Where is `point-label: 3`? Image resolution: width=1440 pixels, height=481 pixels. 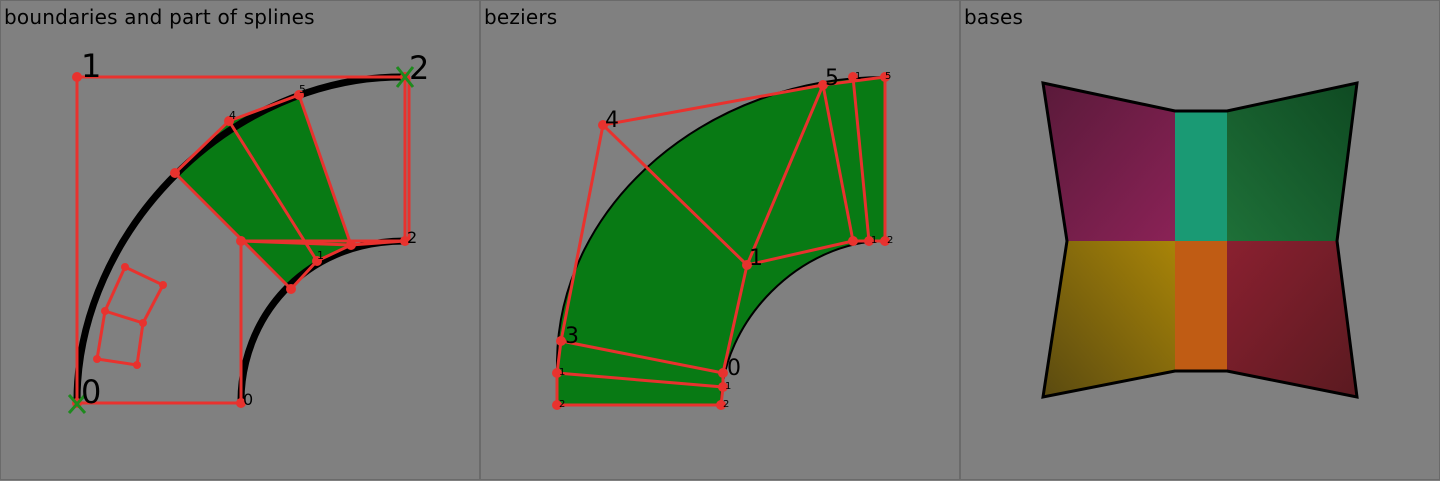
point-label: 3 is located at coordinates (572, 336).